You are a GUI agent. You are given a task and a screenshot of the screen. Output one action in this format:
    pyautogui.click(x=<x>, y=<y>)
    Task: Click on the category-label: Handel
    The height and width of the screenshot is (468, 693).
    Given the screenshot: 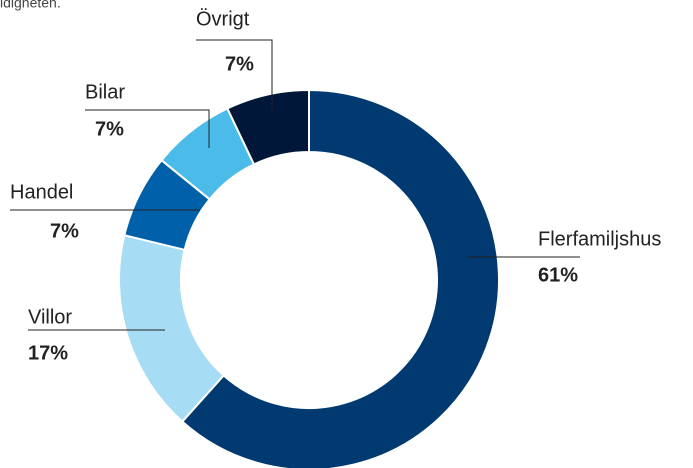 What is the action you would take?
    pyautogui.click(x=41, y=192)
    